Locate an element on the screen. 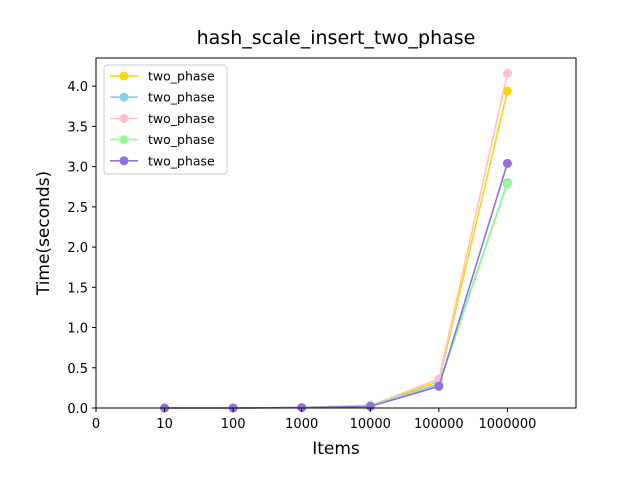 The width and height of the screenshot is (640, 480). y-axis-label: Time(seconds) is located at coordinates (44, 233).